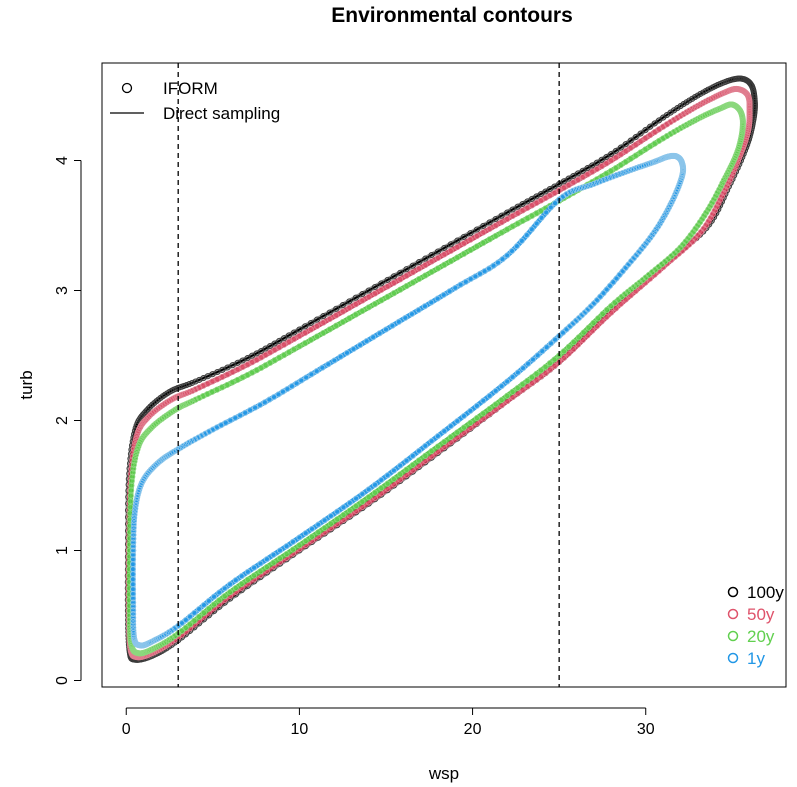  I want to click on period-legend-entry: 50y, so click(751, 614).